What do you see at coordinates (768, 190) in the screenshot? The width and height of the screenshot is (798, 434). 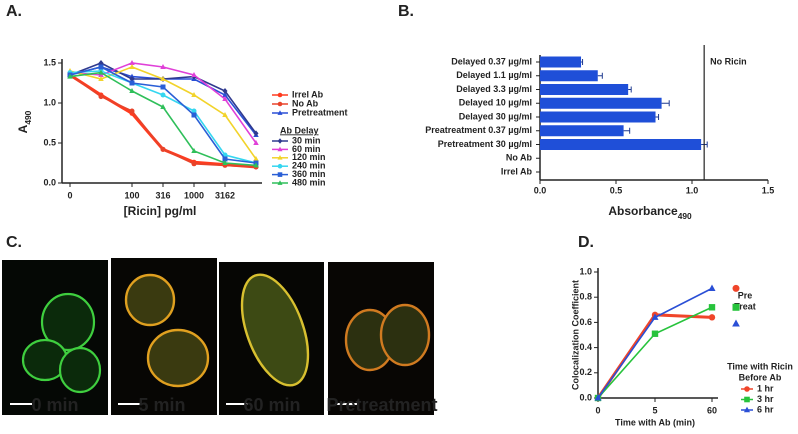 I see `x-tick-label: 1.5` at bounding box center [768, 190].